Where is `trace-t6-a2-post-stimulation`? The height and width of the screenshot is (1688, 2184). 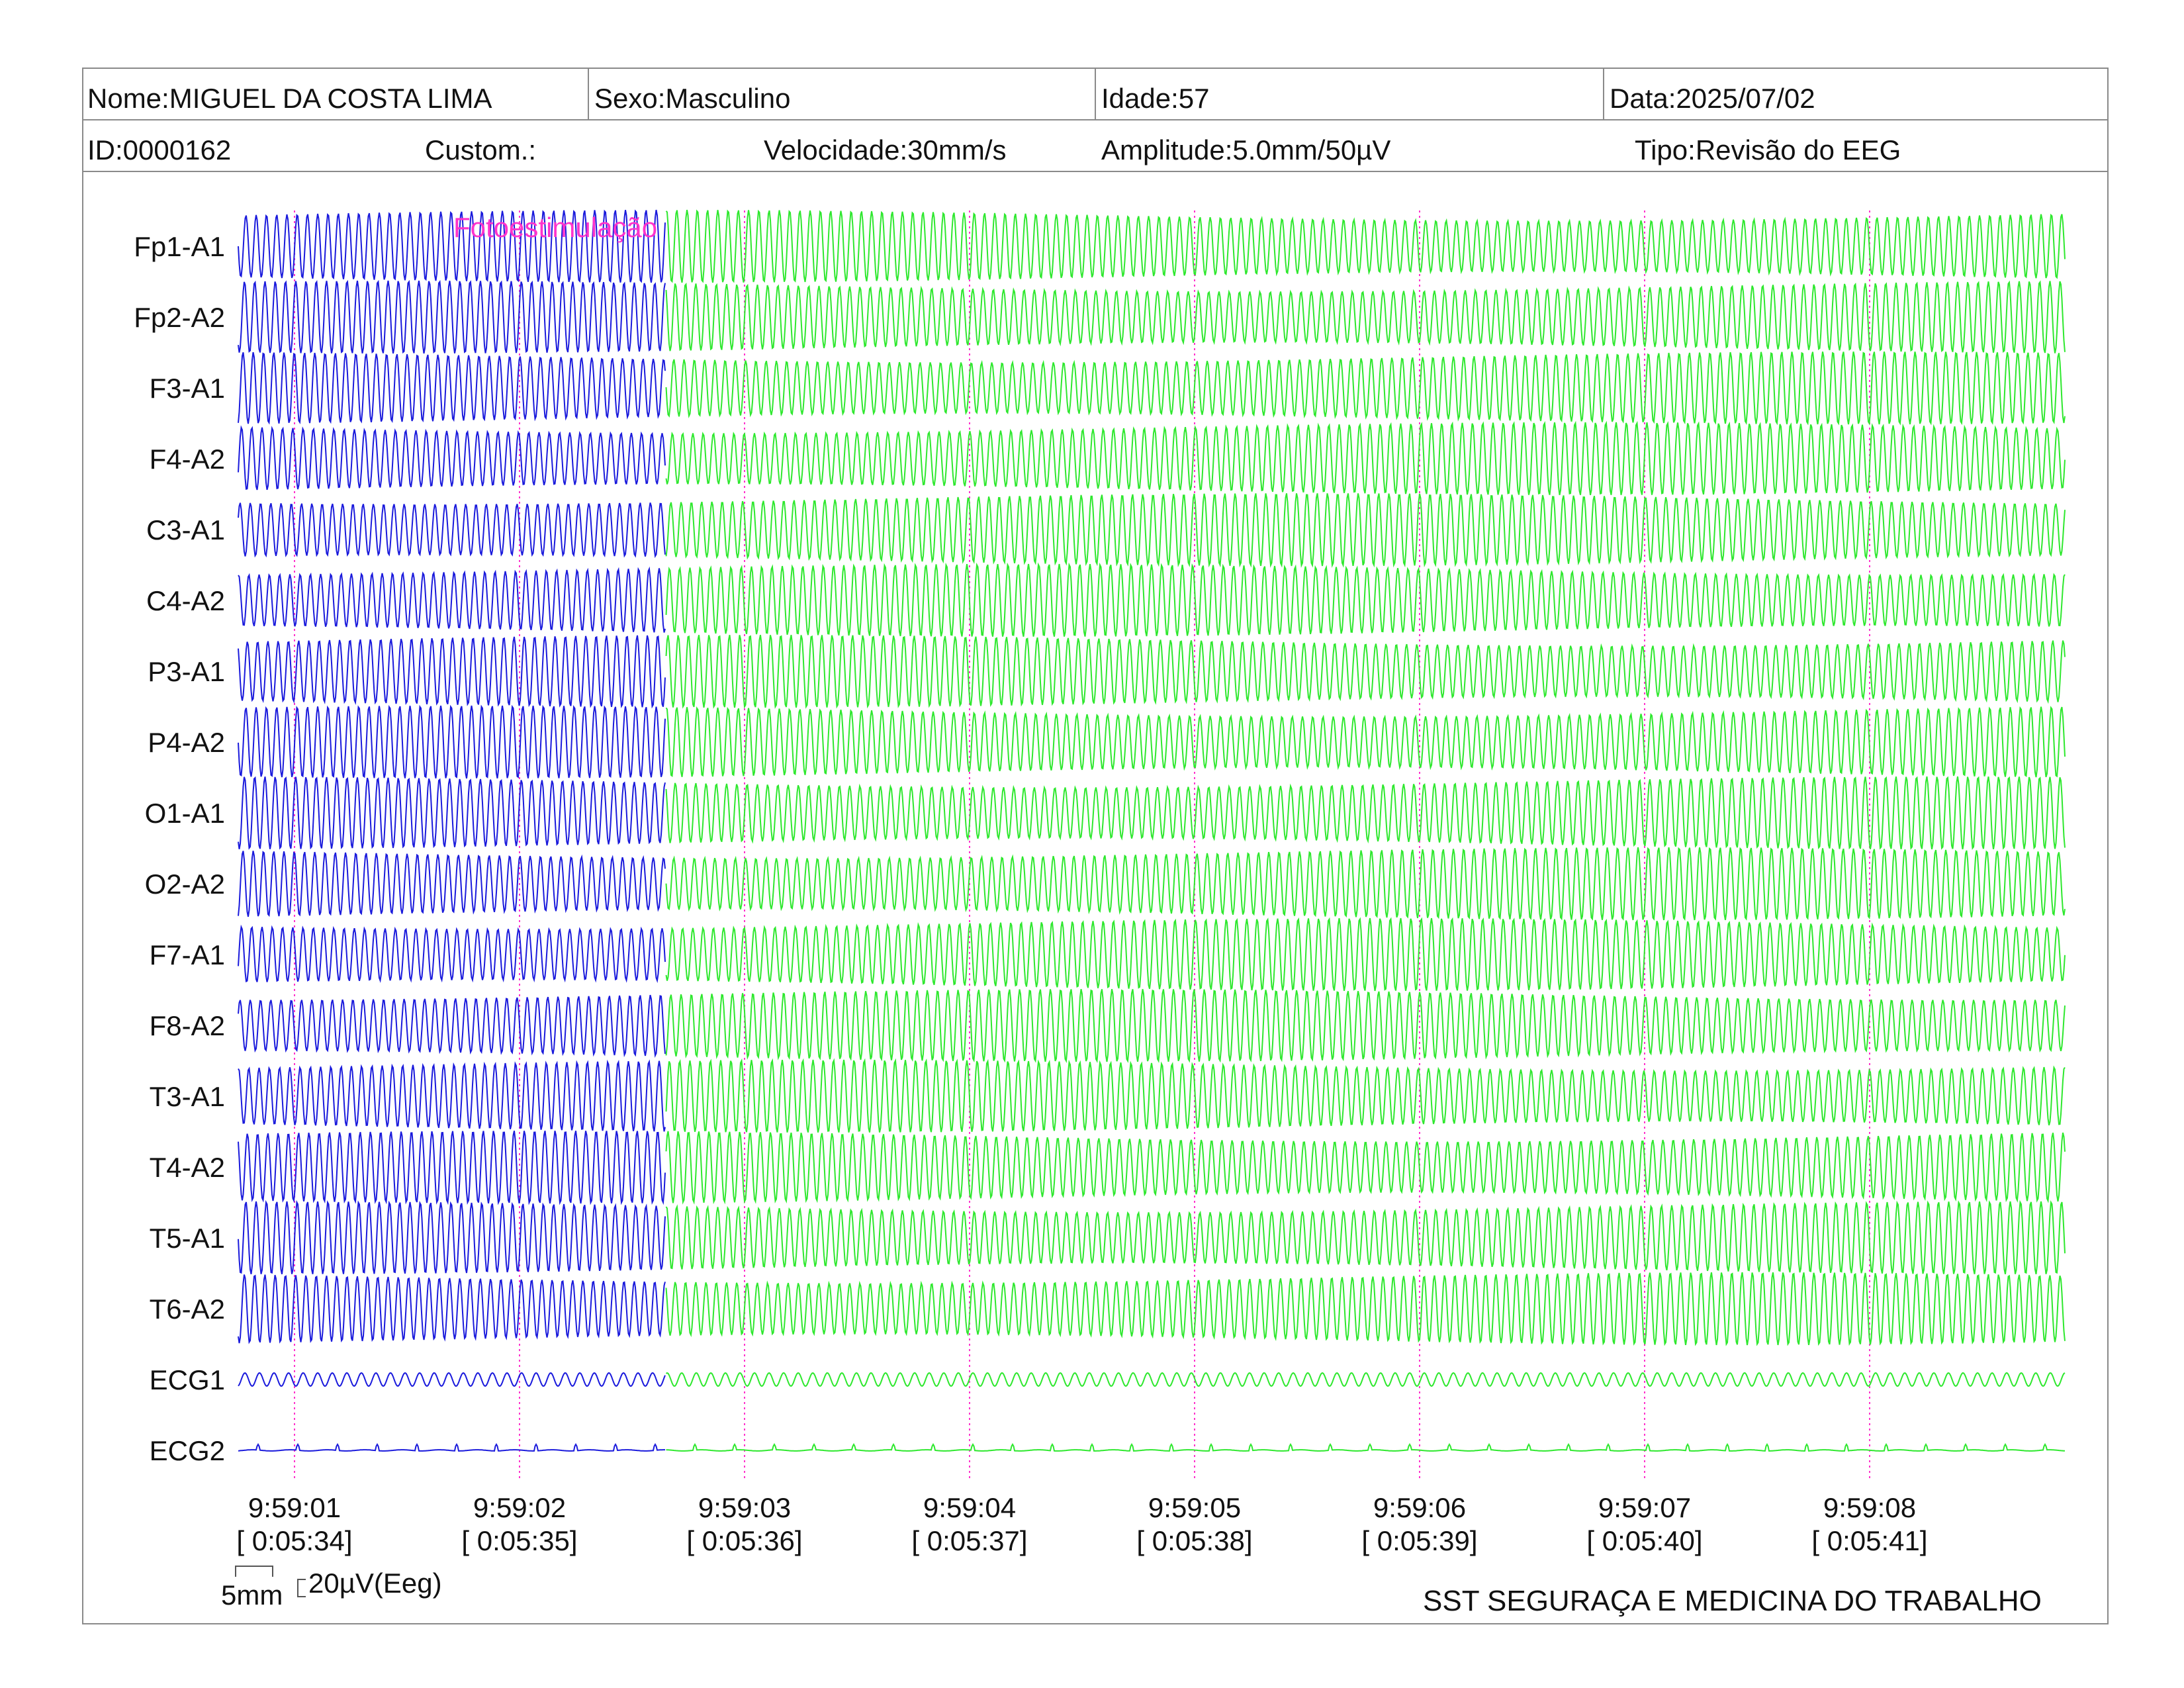 trace-t6-a2-post-stimulation is located at coordinates (1365, 1309).